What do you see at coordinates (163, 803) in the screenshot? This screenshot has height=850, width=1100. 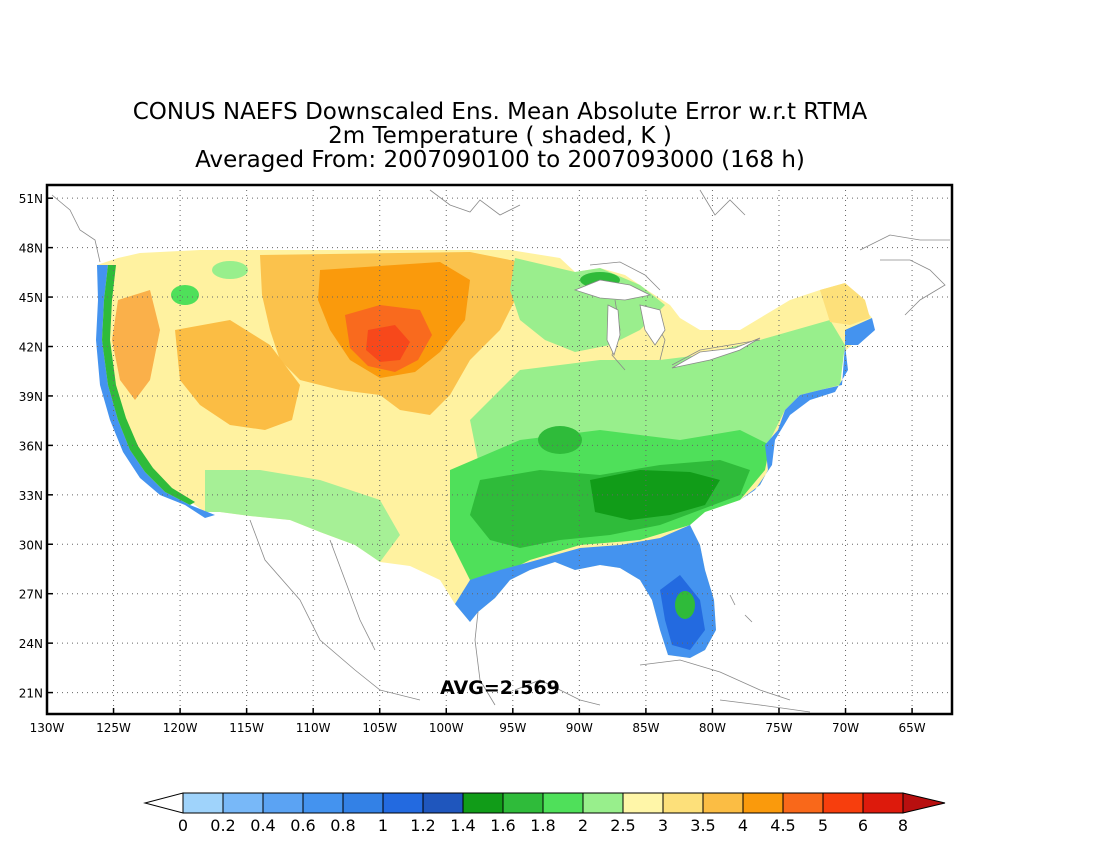 I see `colorbar-under-arrow` at bounding box center [163, 803].